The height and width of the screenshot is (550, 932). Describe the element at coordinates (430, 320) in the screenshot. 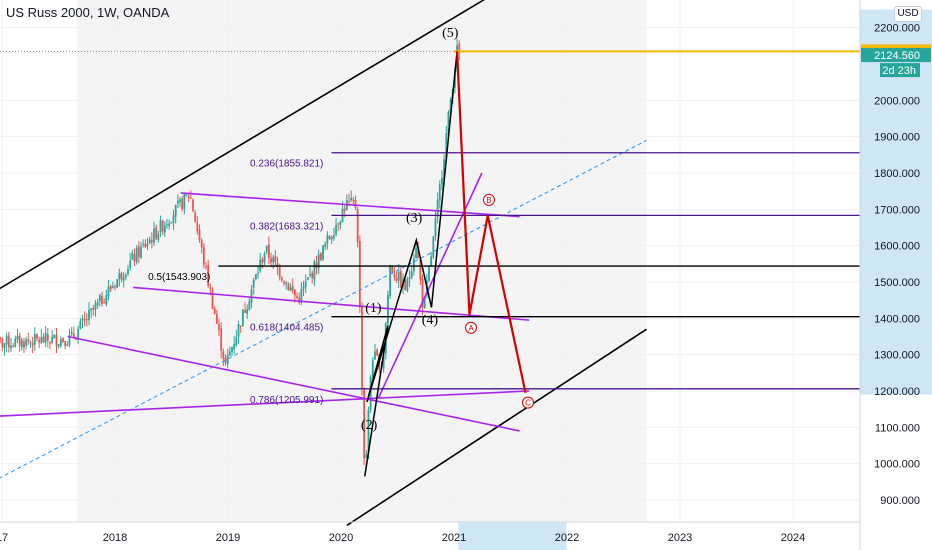

I see `wave-label: (4)` at that location.